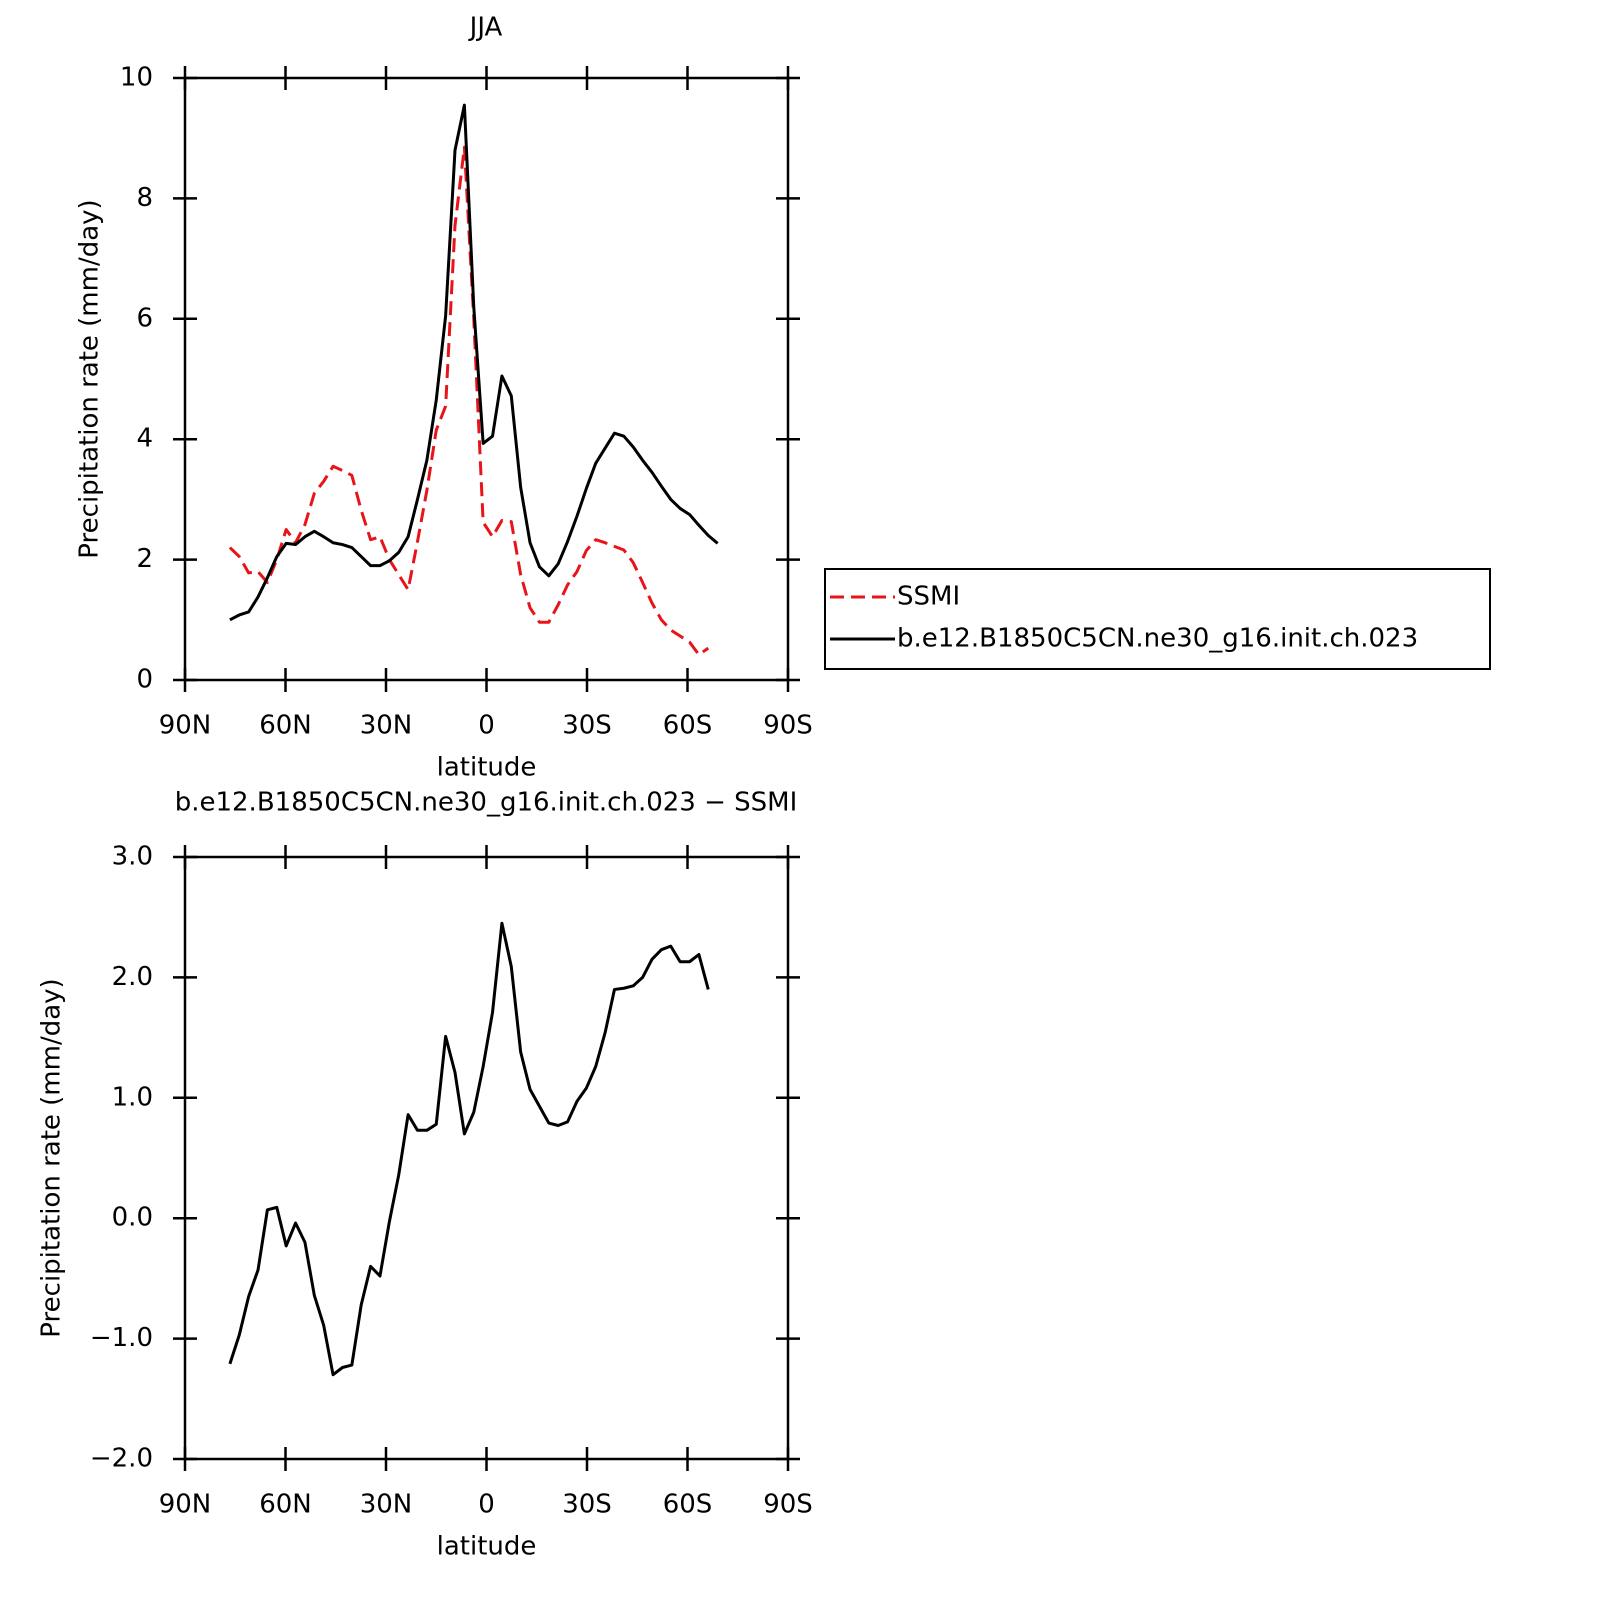 This screenshot has width=1617, height=1619. What do you see at coordinates (132, 977) in the screenshot?
I see `y-tick-label: 2.0` at bounding box center [132, 977].